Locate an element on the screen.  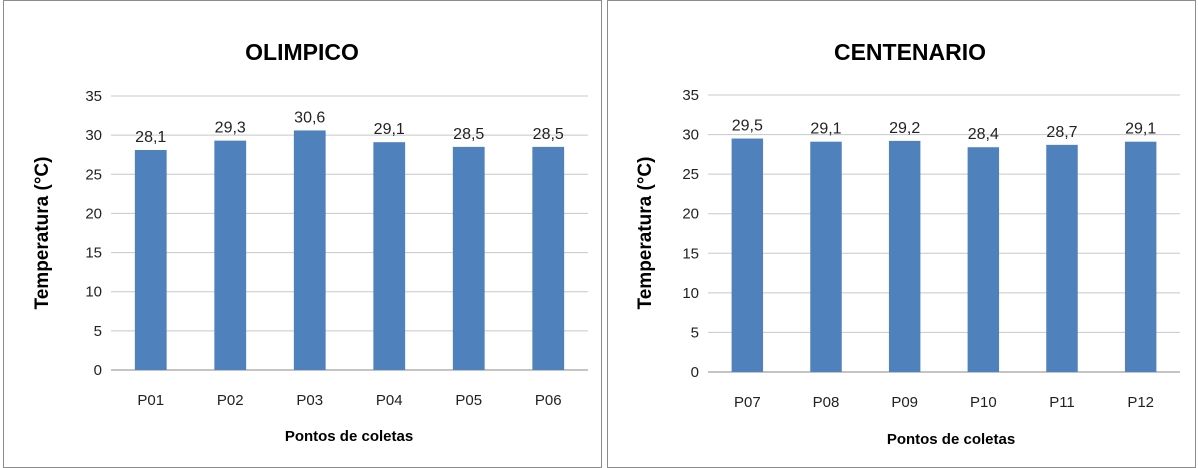
x-tick-label: P03 is located at coordinates (309, 400).